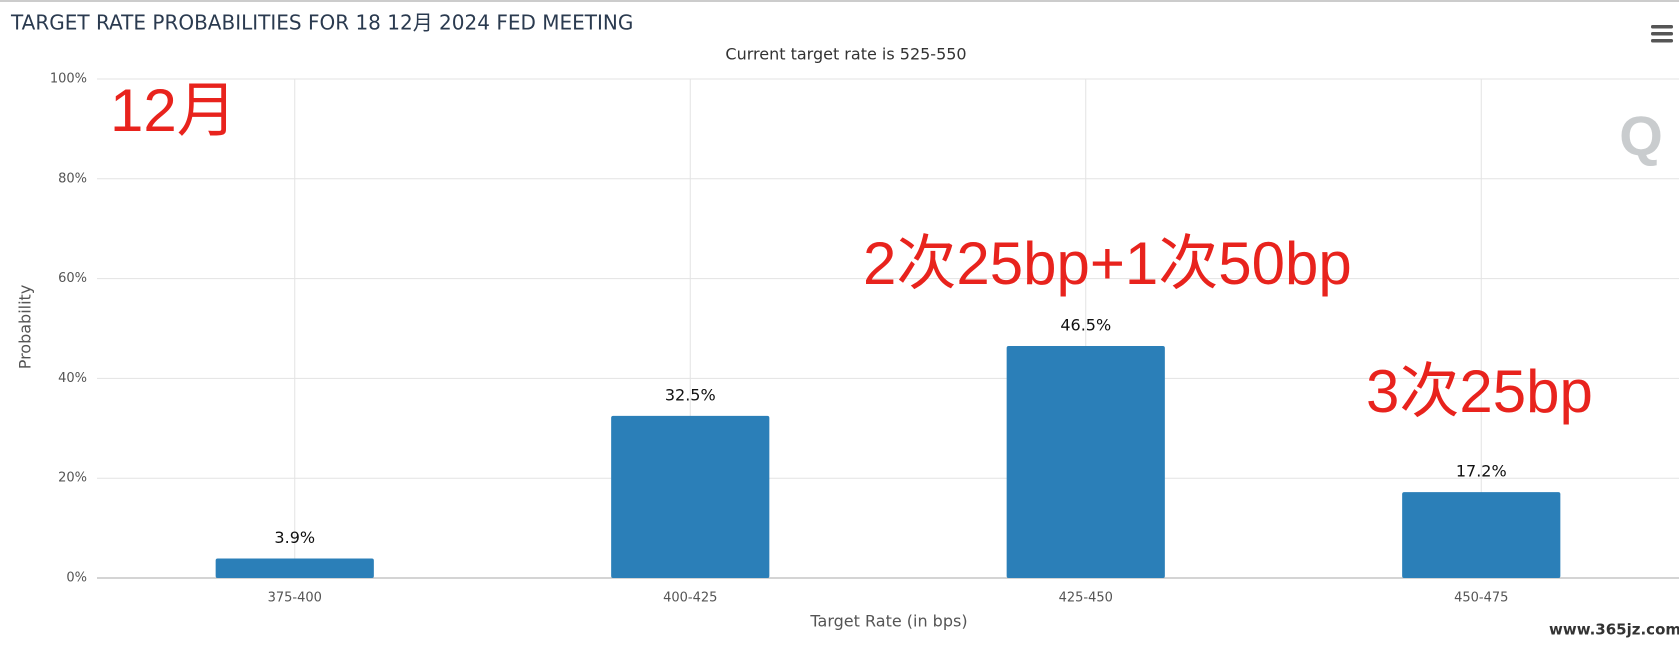 The height and width of the screenshot is (645, 1679). What do you see at coordinates (72, 478) in the screenshot?
I see `y-tick-label: 20%` at bounding box center [72, 478].